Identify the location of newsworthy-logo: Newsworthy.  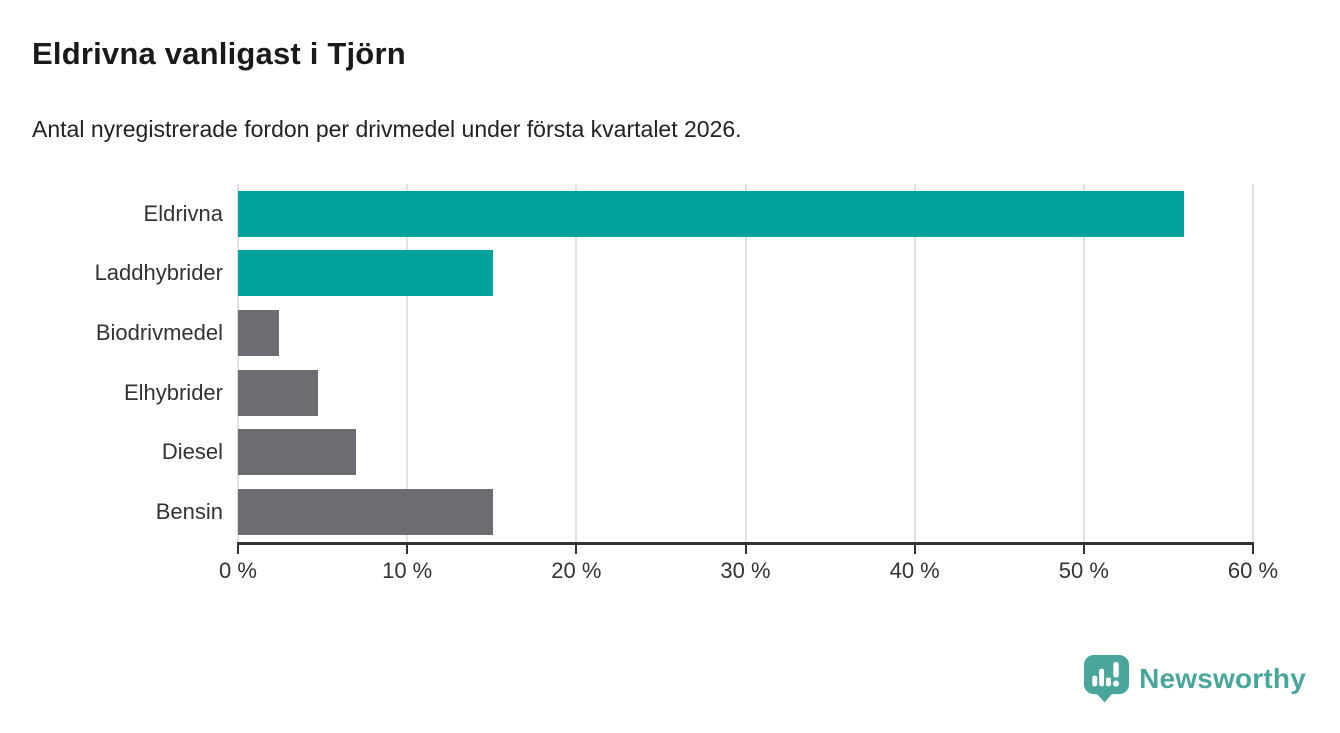
(1194, 678).